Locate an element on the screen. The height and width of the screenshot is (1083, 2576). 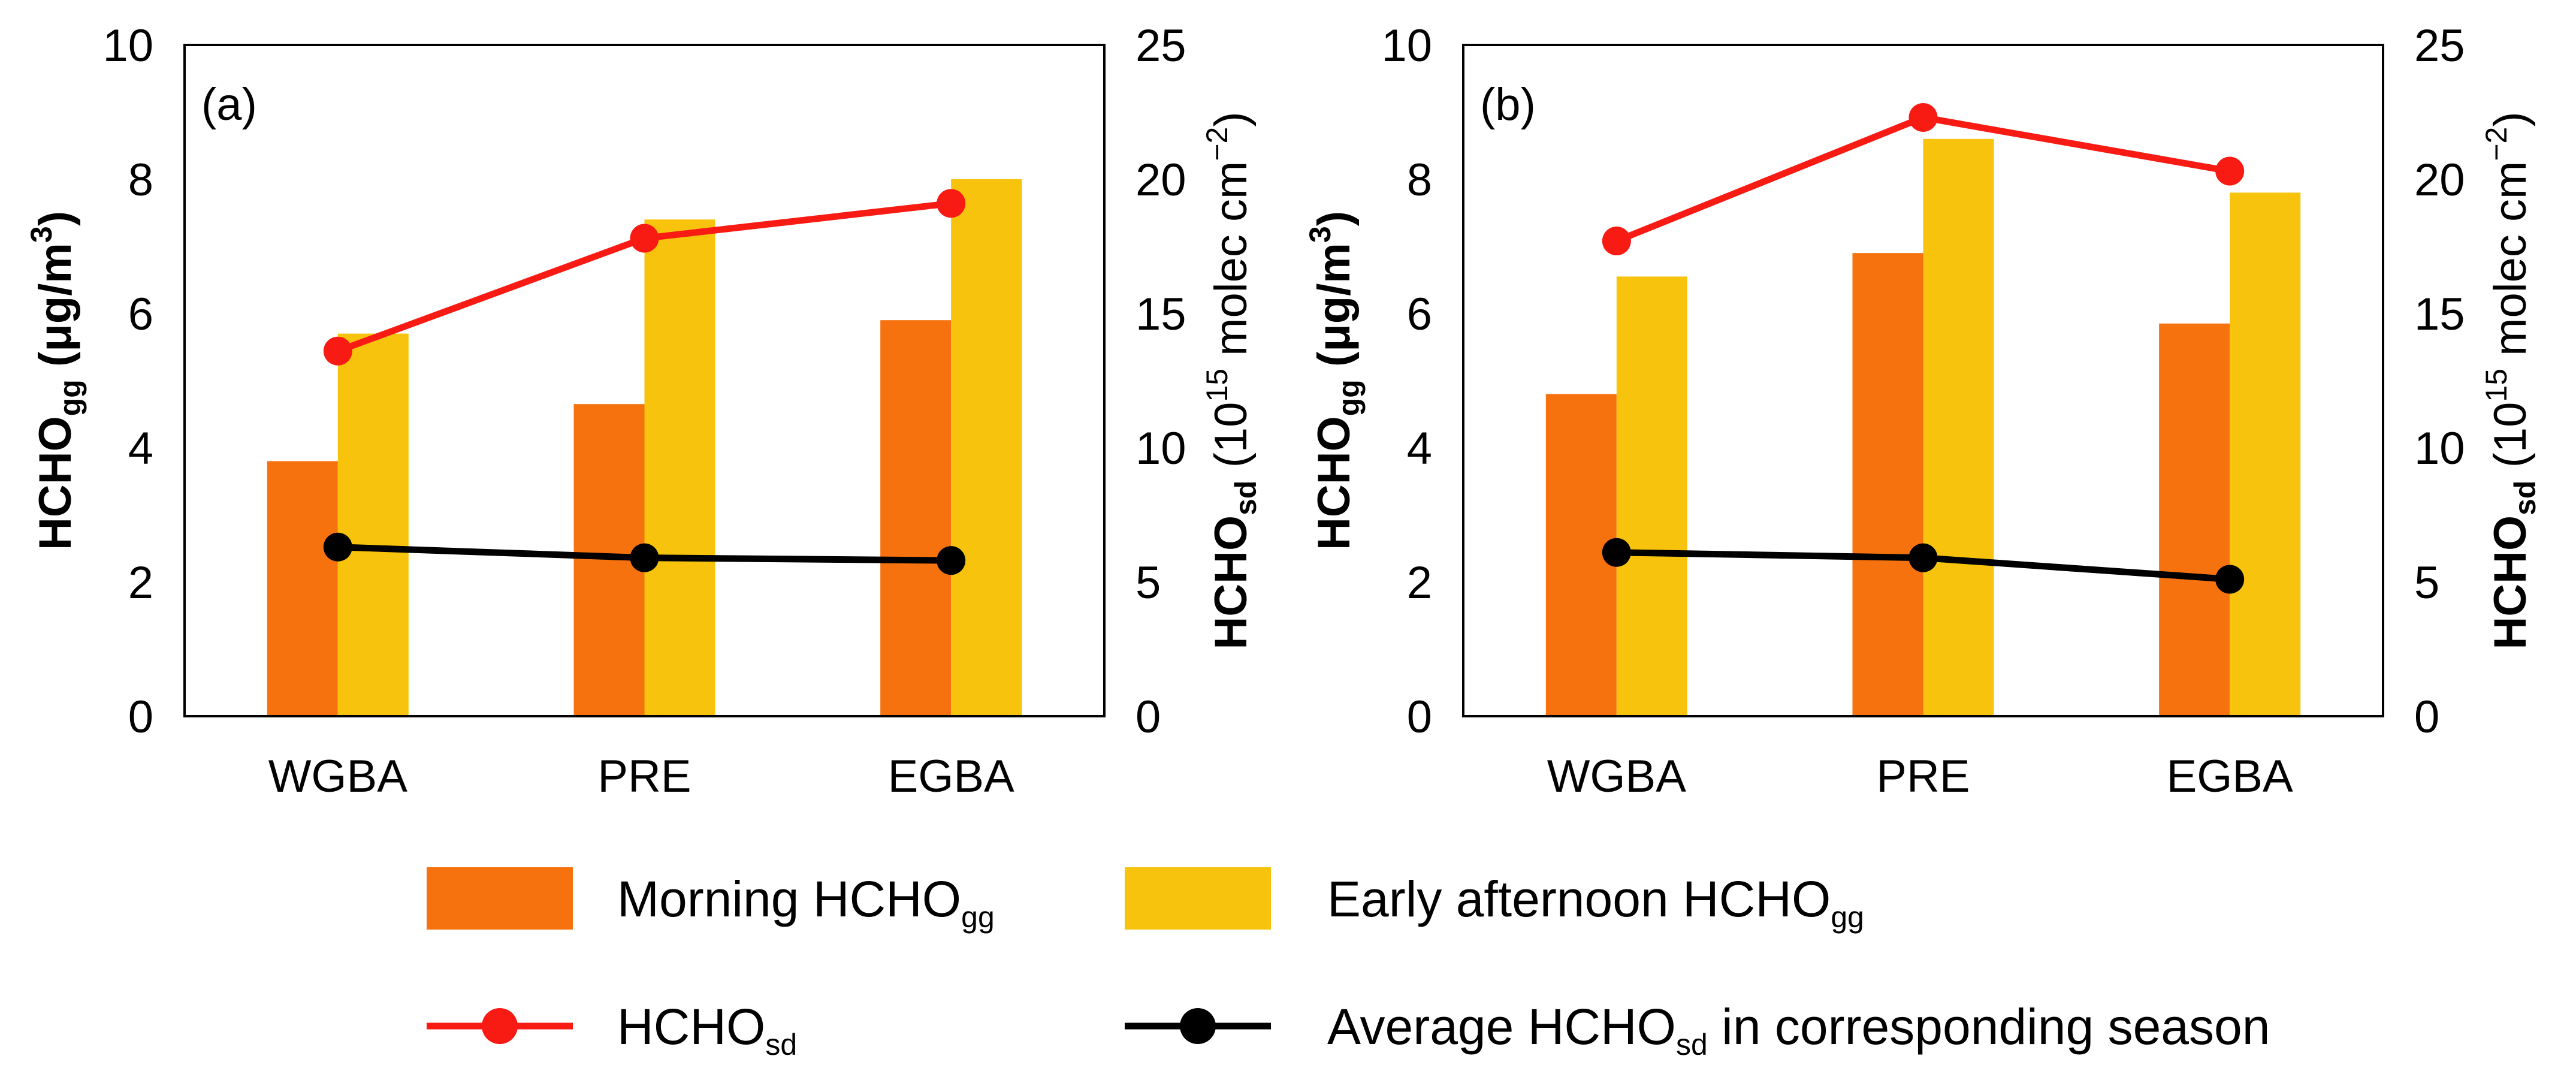
legend-item: Early afternoon HCHOgg is located at coordinates (1495, 900).